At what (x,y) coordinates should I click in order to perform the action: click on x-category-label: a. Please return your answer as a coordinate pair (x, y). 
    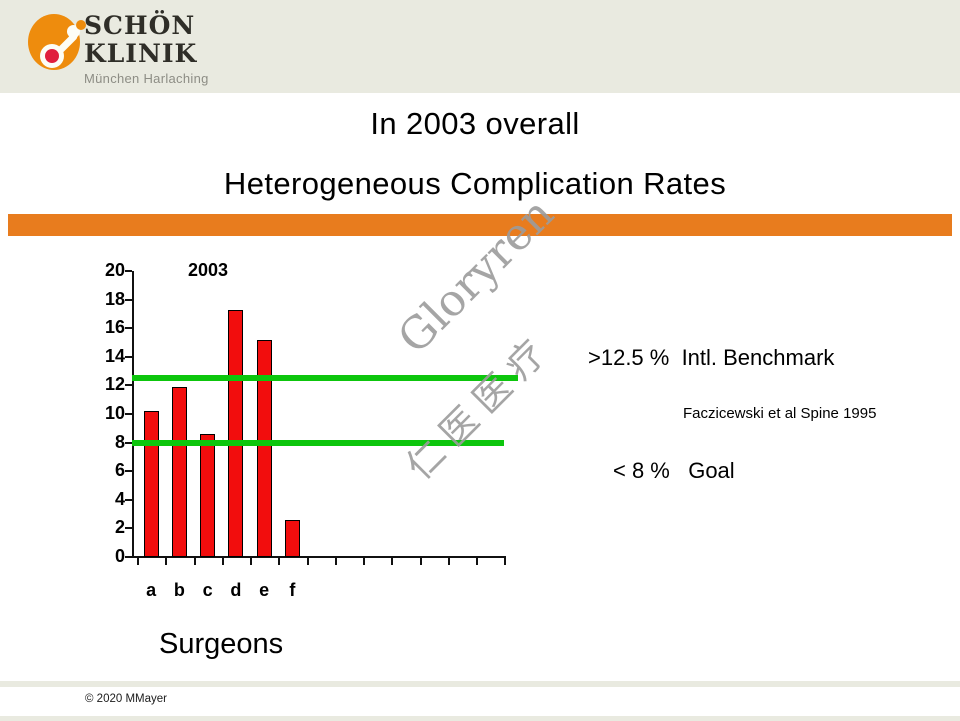
    Looking at the image, I should click on (151, 590).